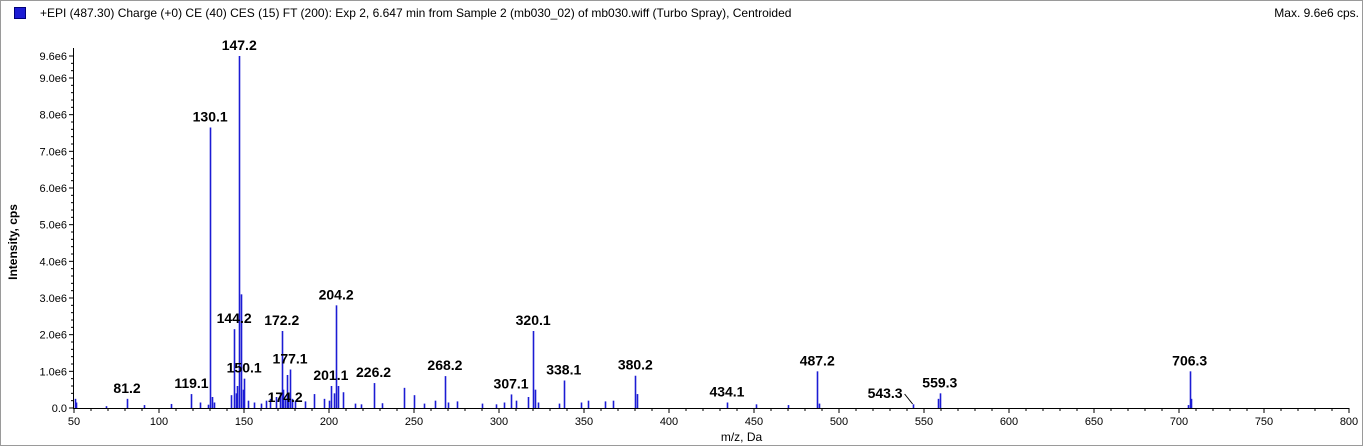 The height and width of the screenshot is (448, 1365). What do you see at coordinates (330, 375) in the screenshot?
I see `peak-label: 201.1` at bounding box center [330, 375].